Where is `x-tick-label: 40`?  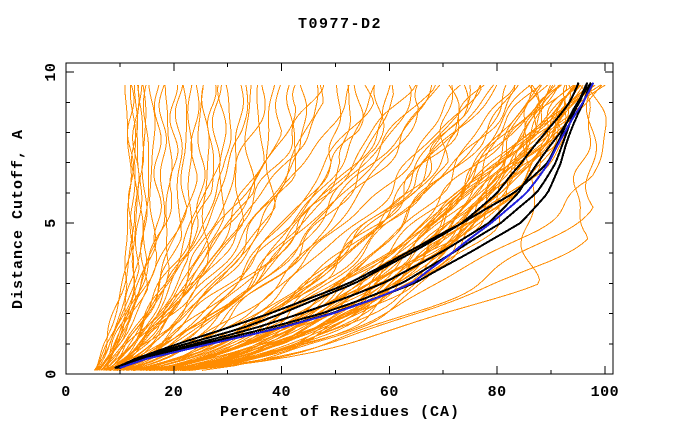 x-tick-label: 40 is located at coordinates (281, 392).